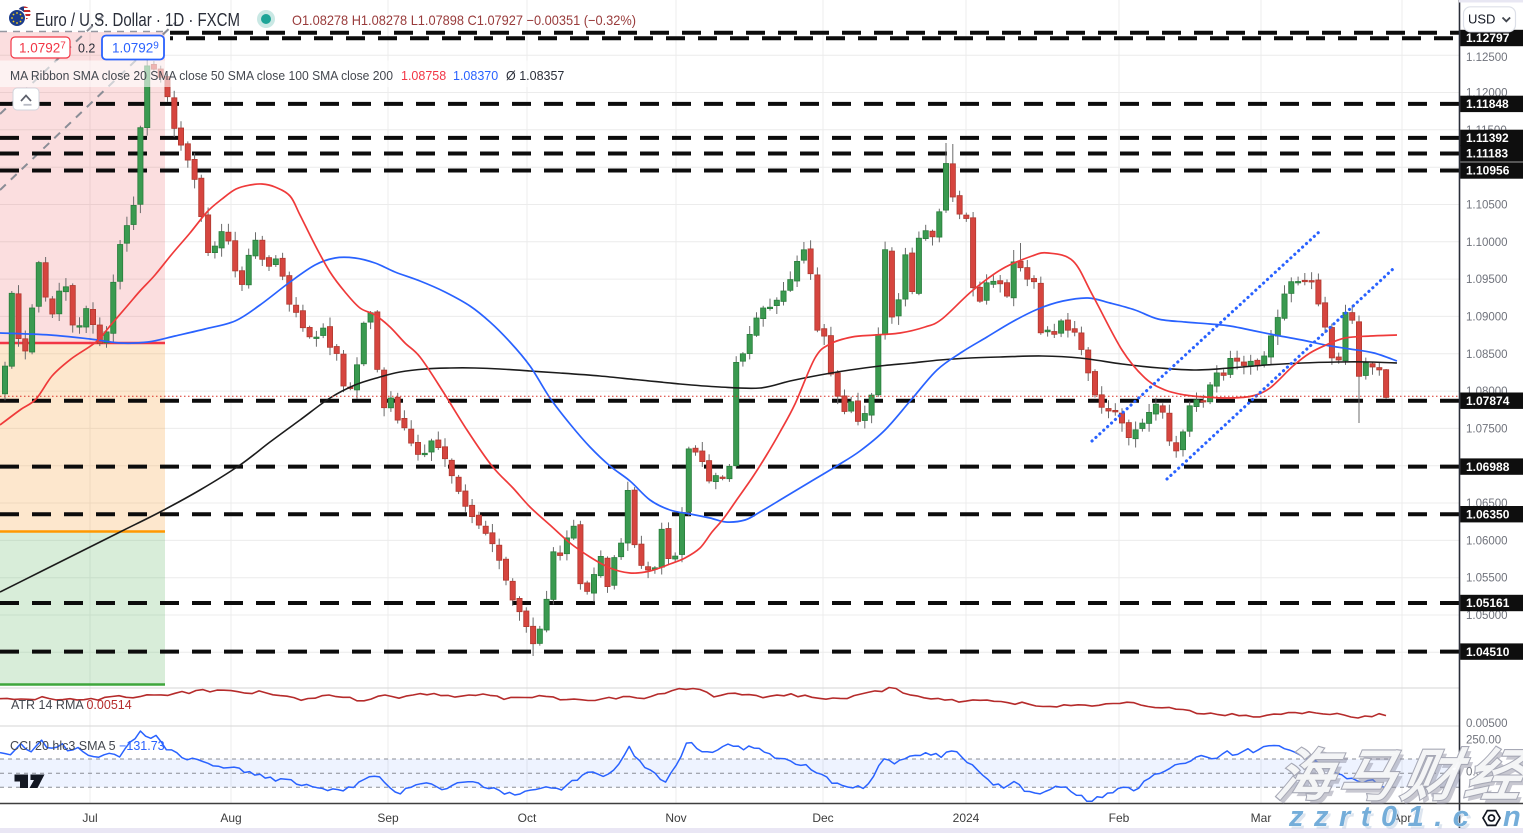  I want to click on svg-text: 1.07874, so click(1488, 401).